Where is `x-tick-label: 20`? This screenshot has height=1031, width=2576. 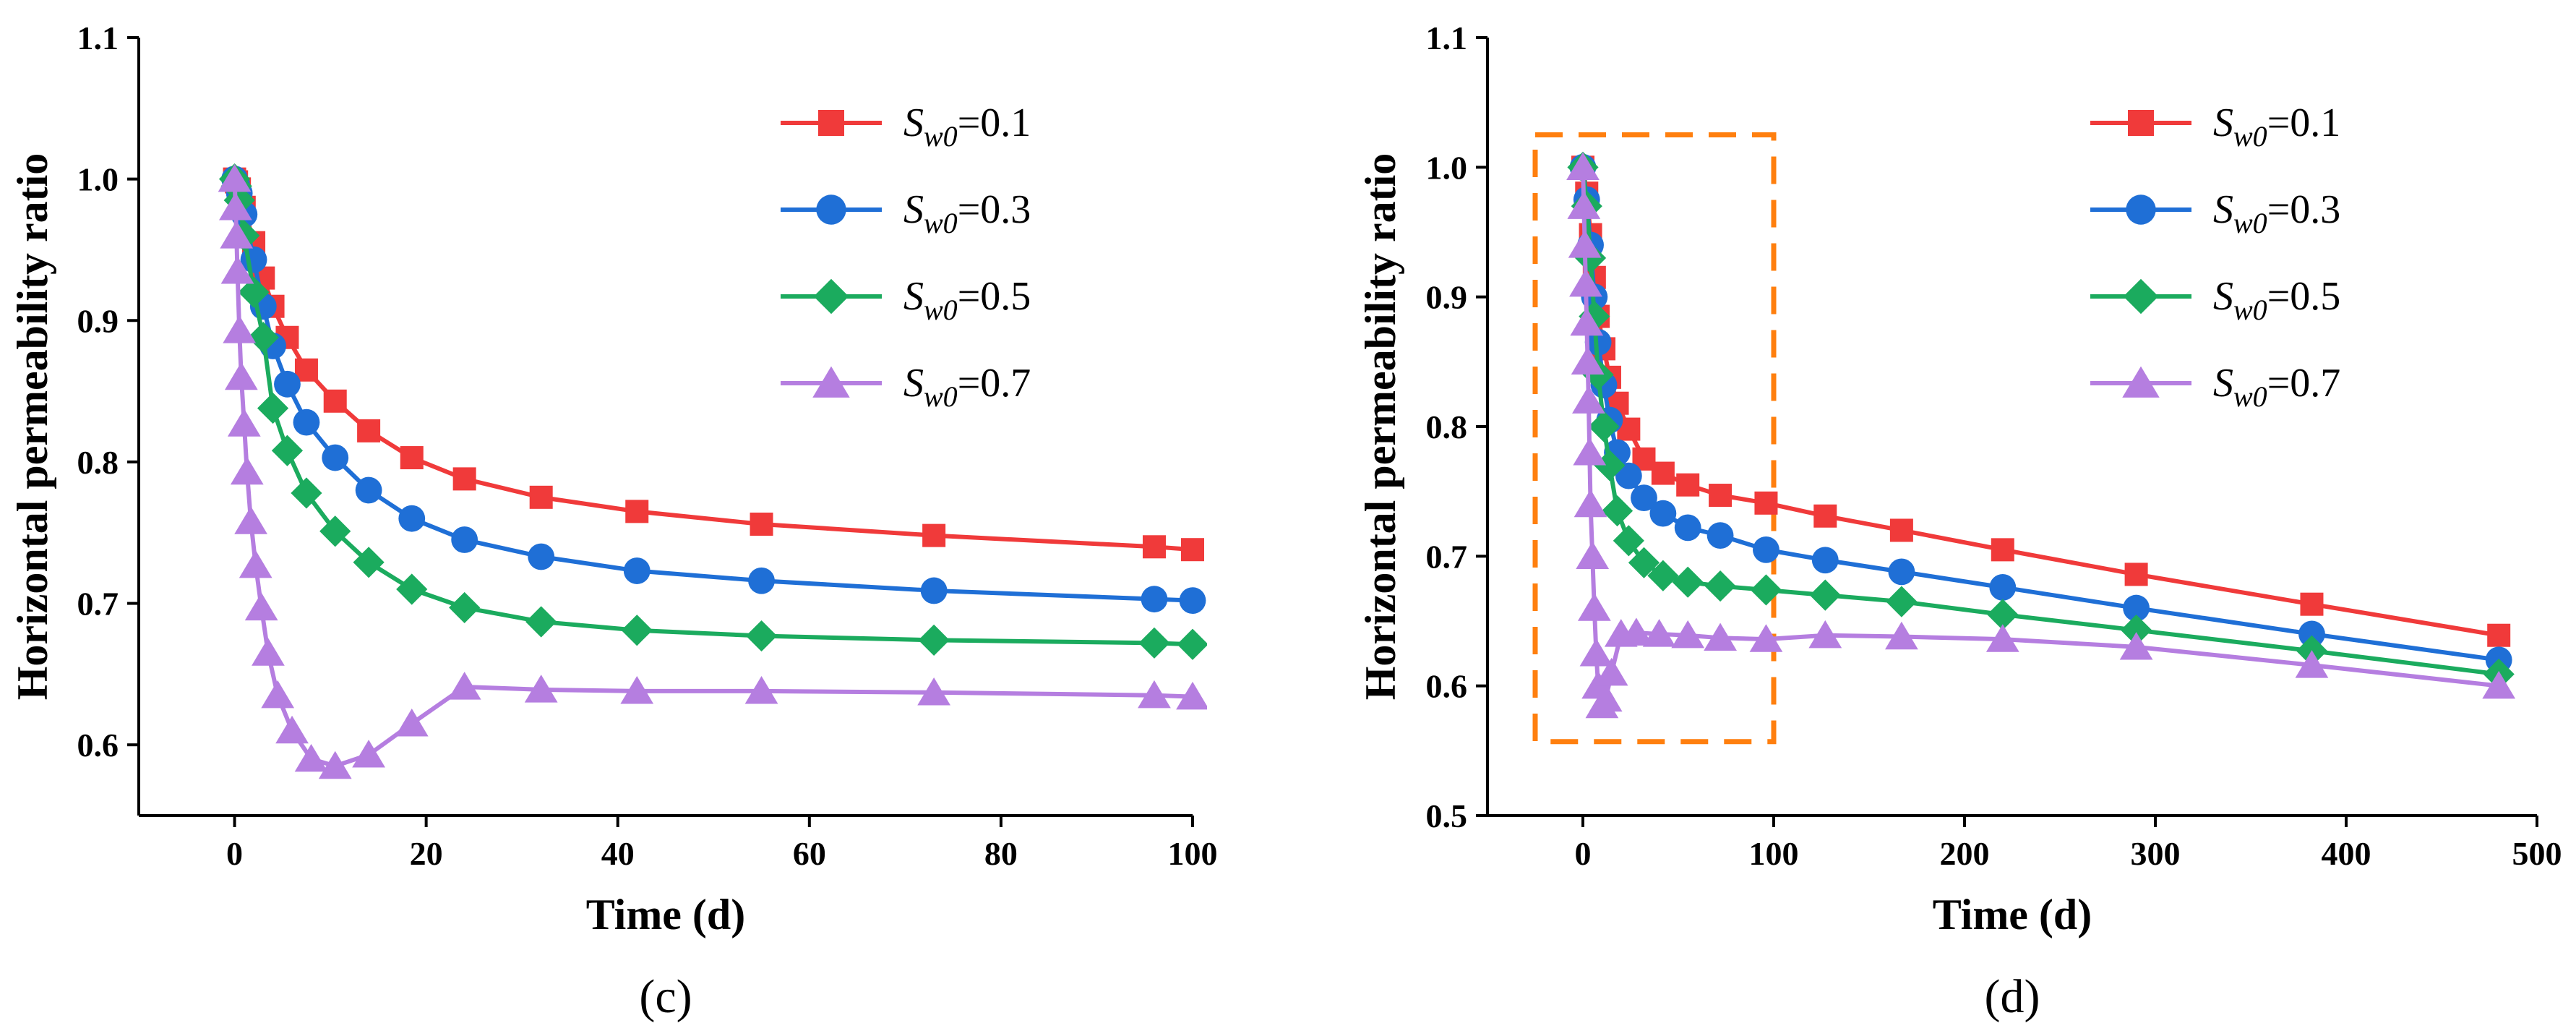 x-tick-label: 20 is located at coordinates (427, 853).